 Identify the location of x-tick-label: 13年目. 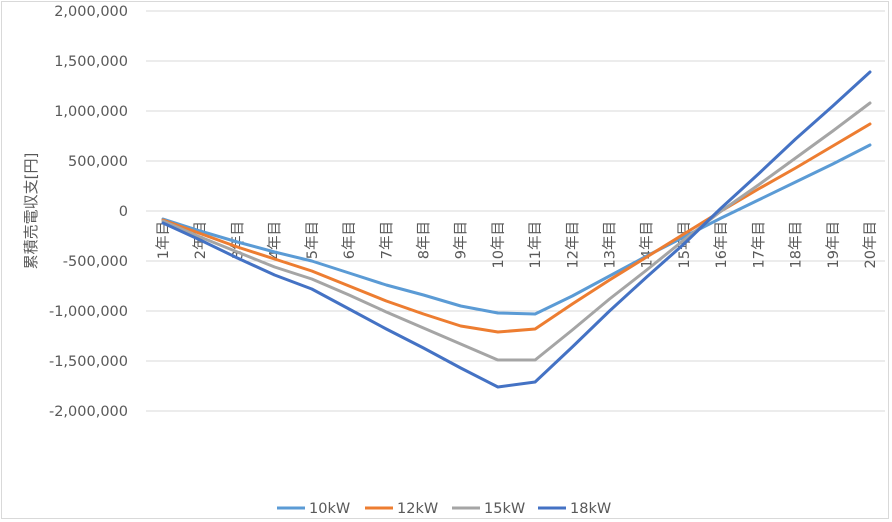
(610, 244).